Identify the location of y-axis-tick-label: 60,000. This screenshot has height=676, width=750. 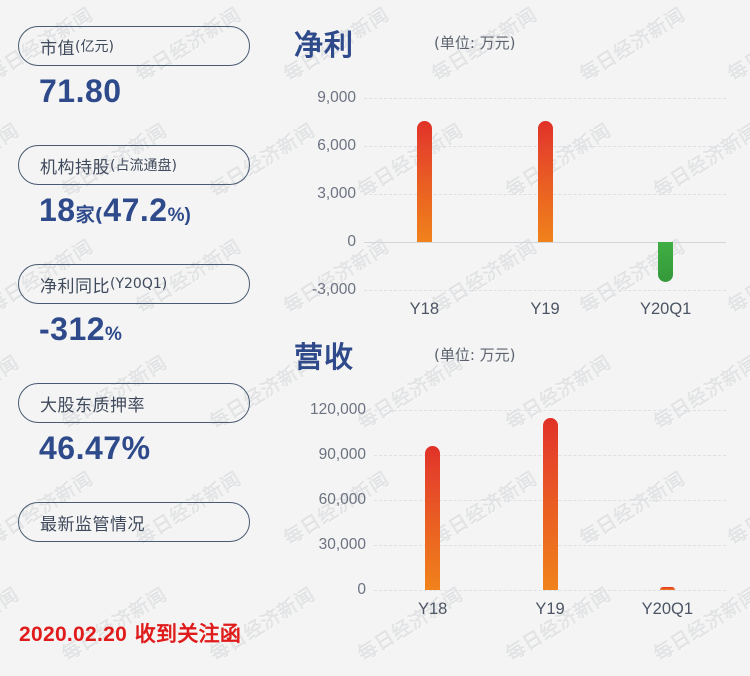
(342, 499).